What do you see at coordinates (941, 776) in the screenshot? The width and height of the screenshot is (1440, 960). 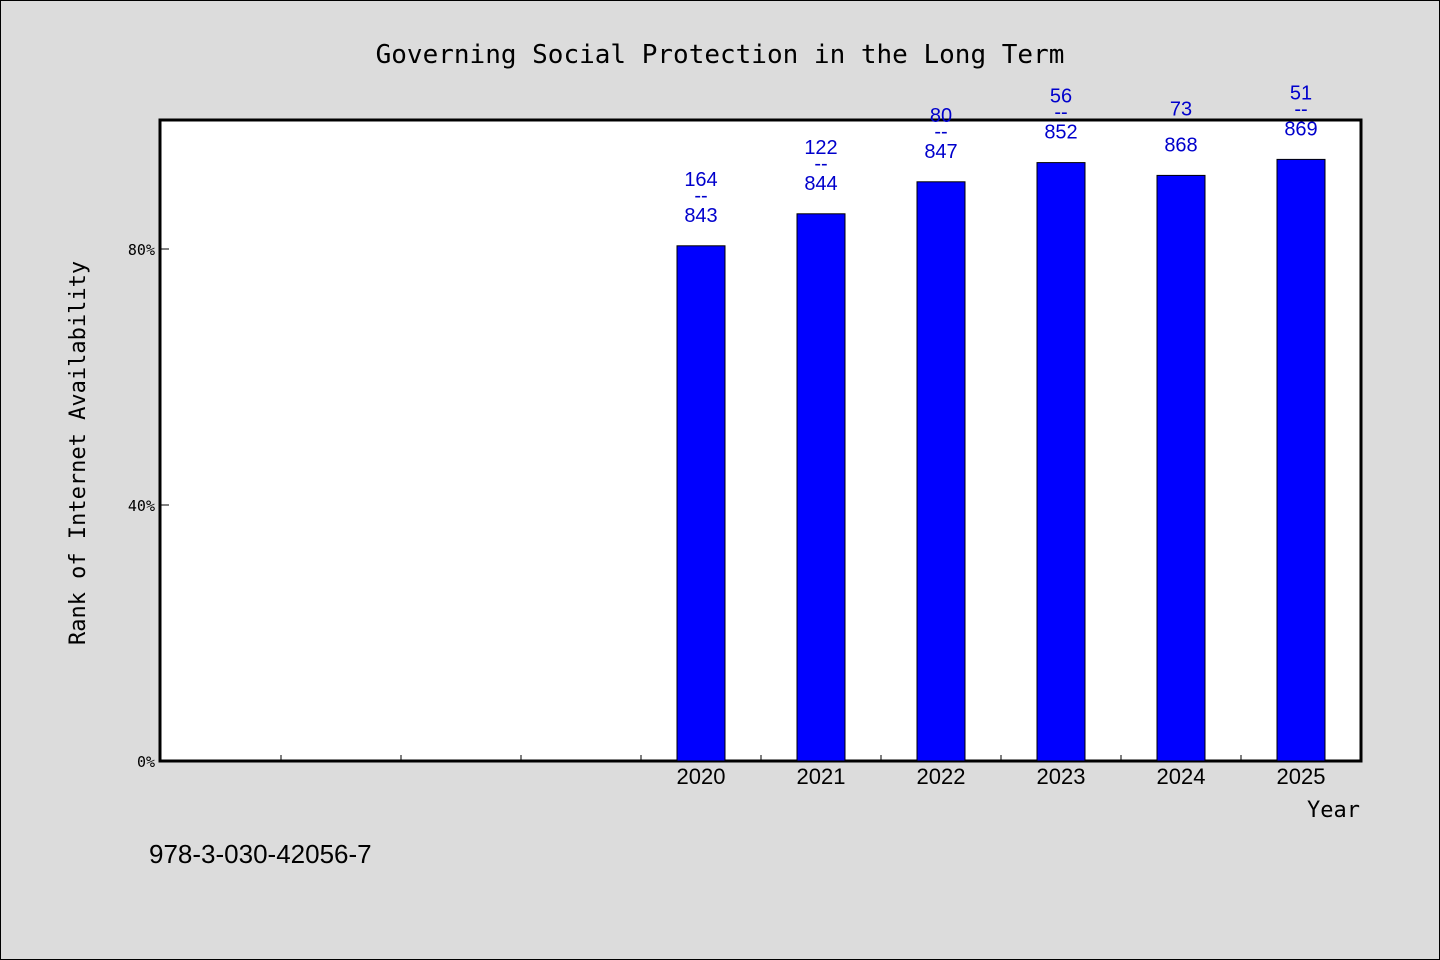 I see `x-tick-label: 2022` at bounding box center [941, 776].